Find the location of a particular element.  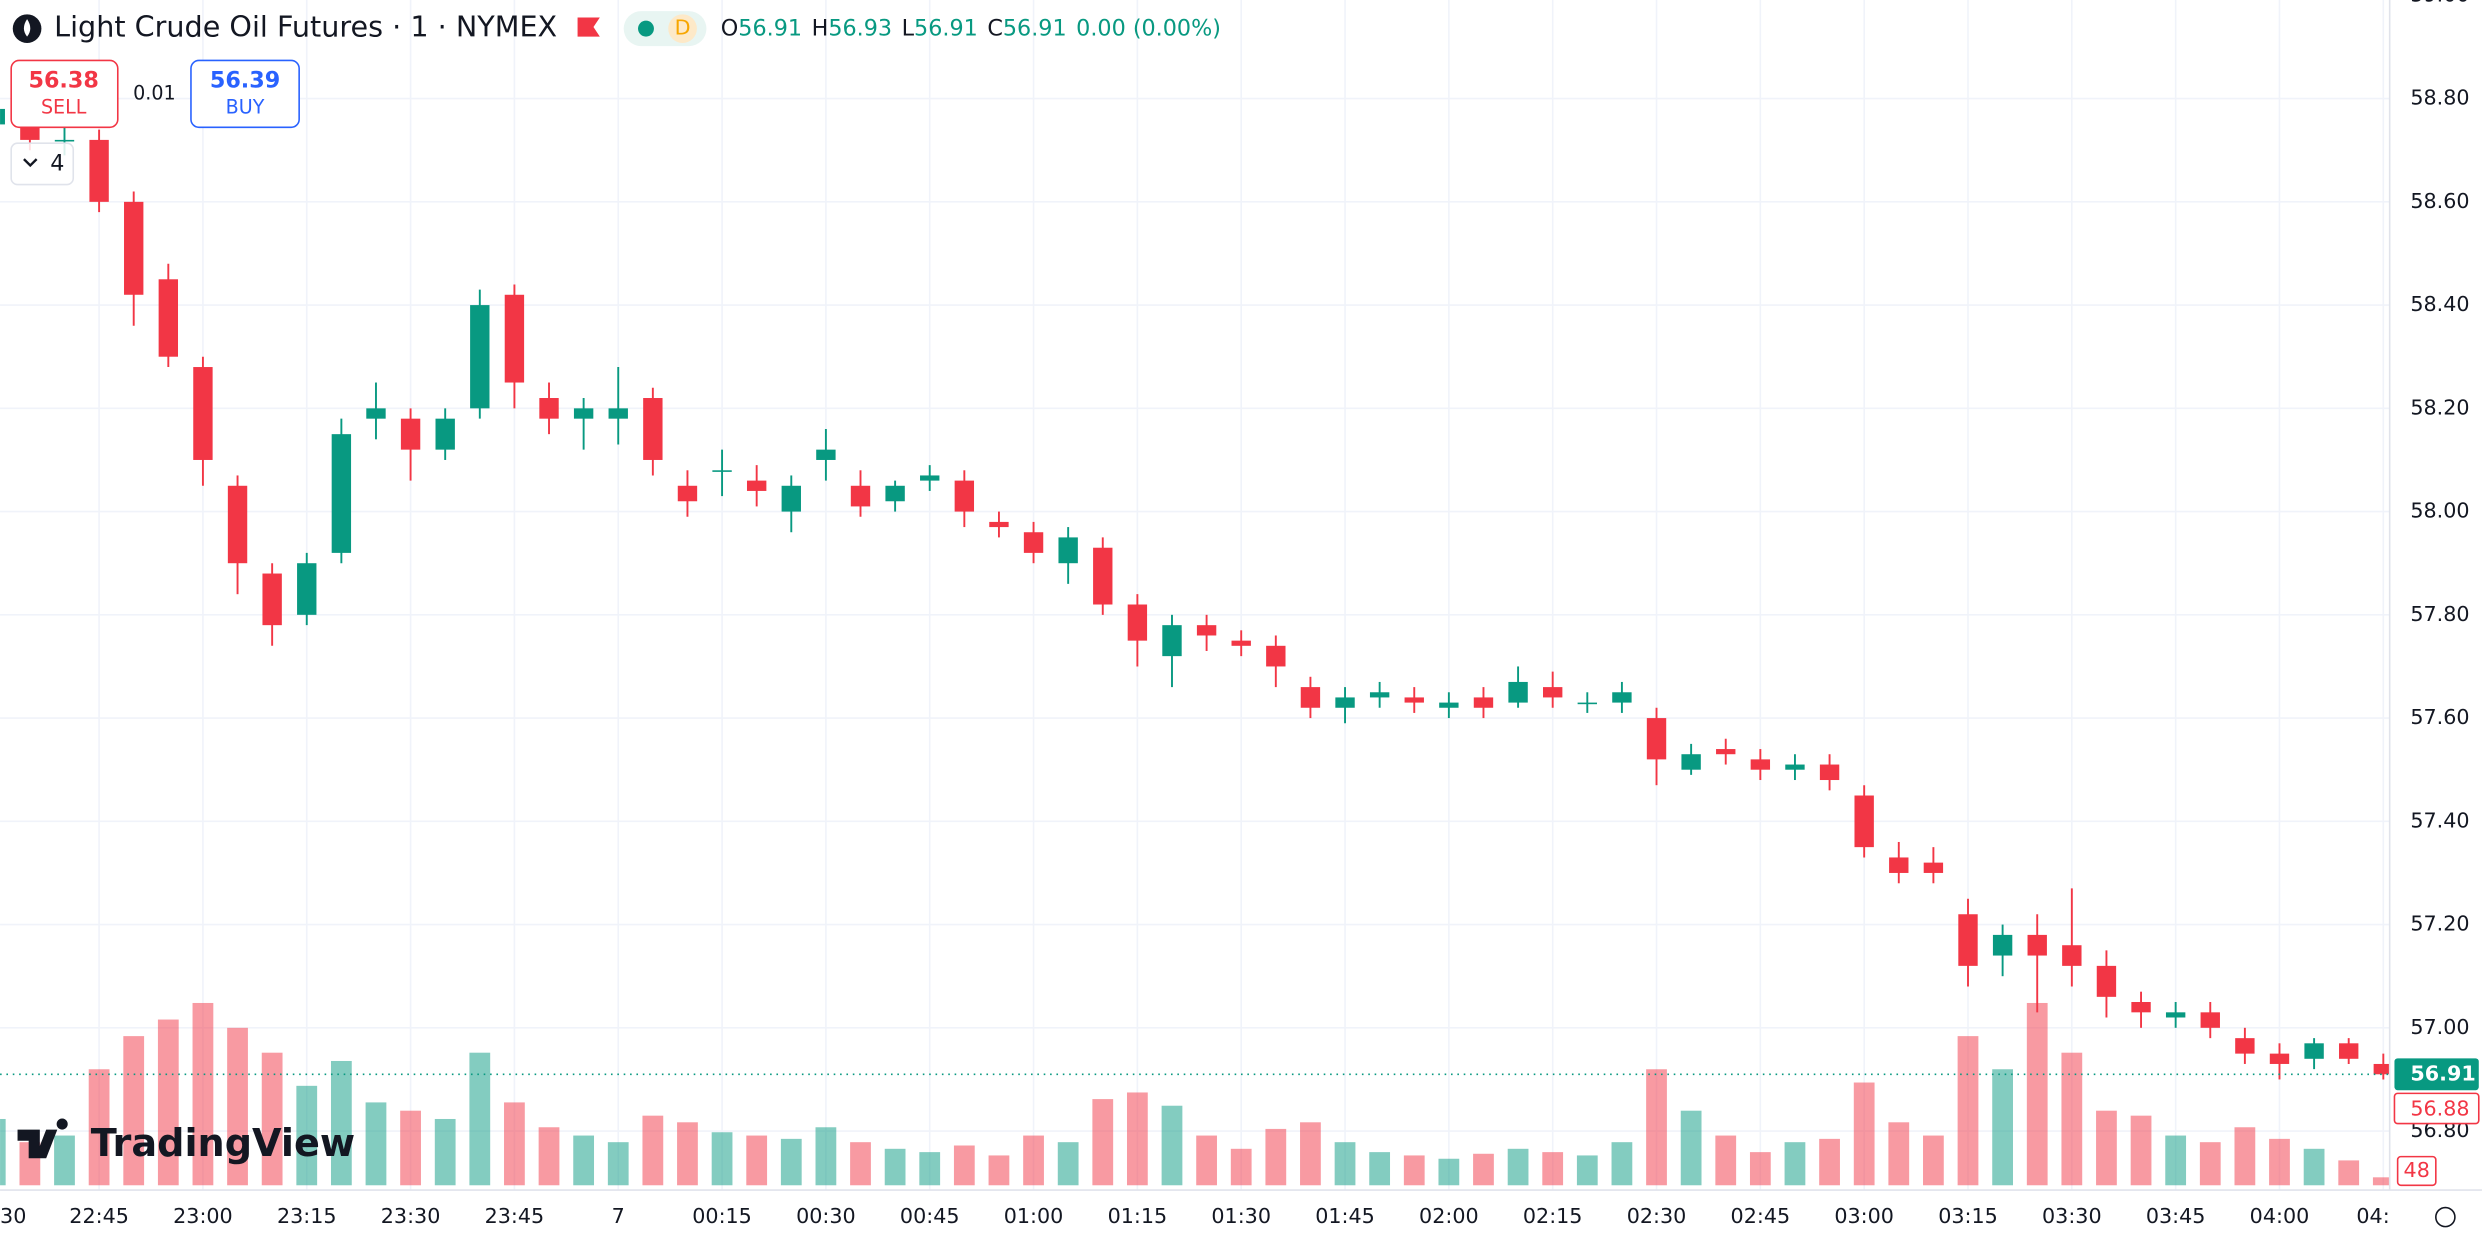

chevron is located at coordinates (30, 163).